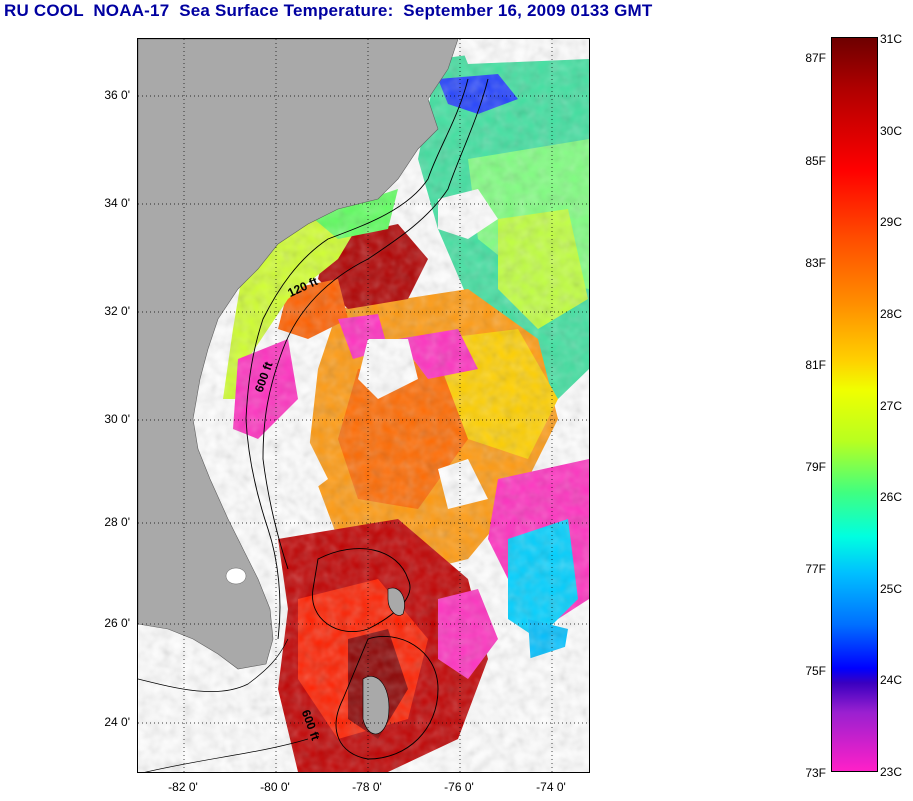 The height and width of the screenshot is (801, 913). What do you see at coordinates (815, 365) in the screenshot?
I see `colorbar-f-label: 81F` at bounding box center [815, 365].